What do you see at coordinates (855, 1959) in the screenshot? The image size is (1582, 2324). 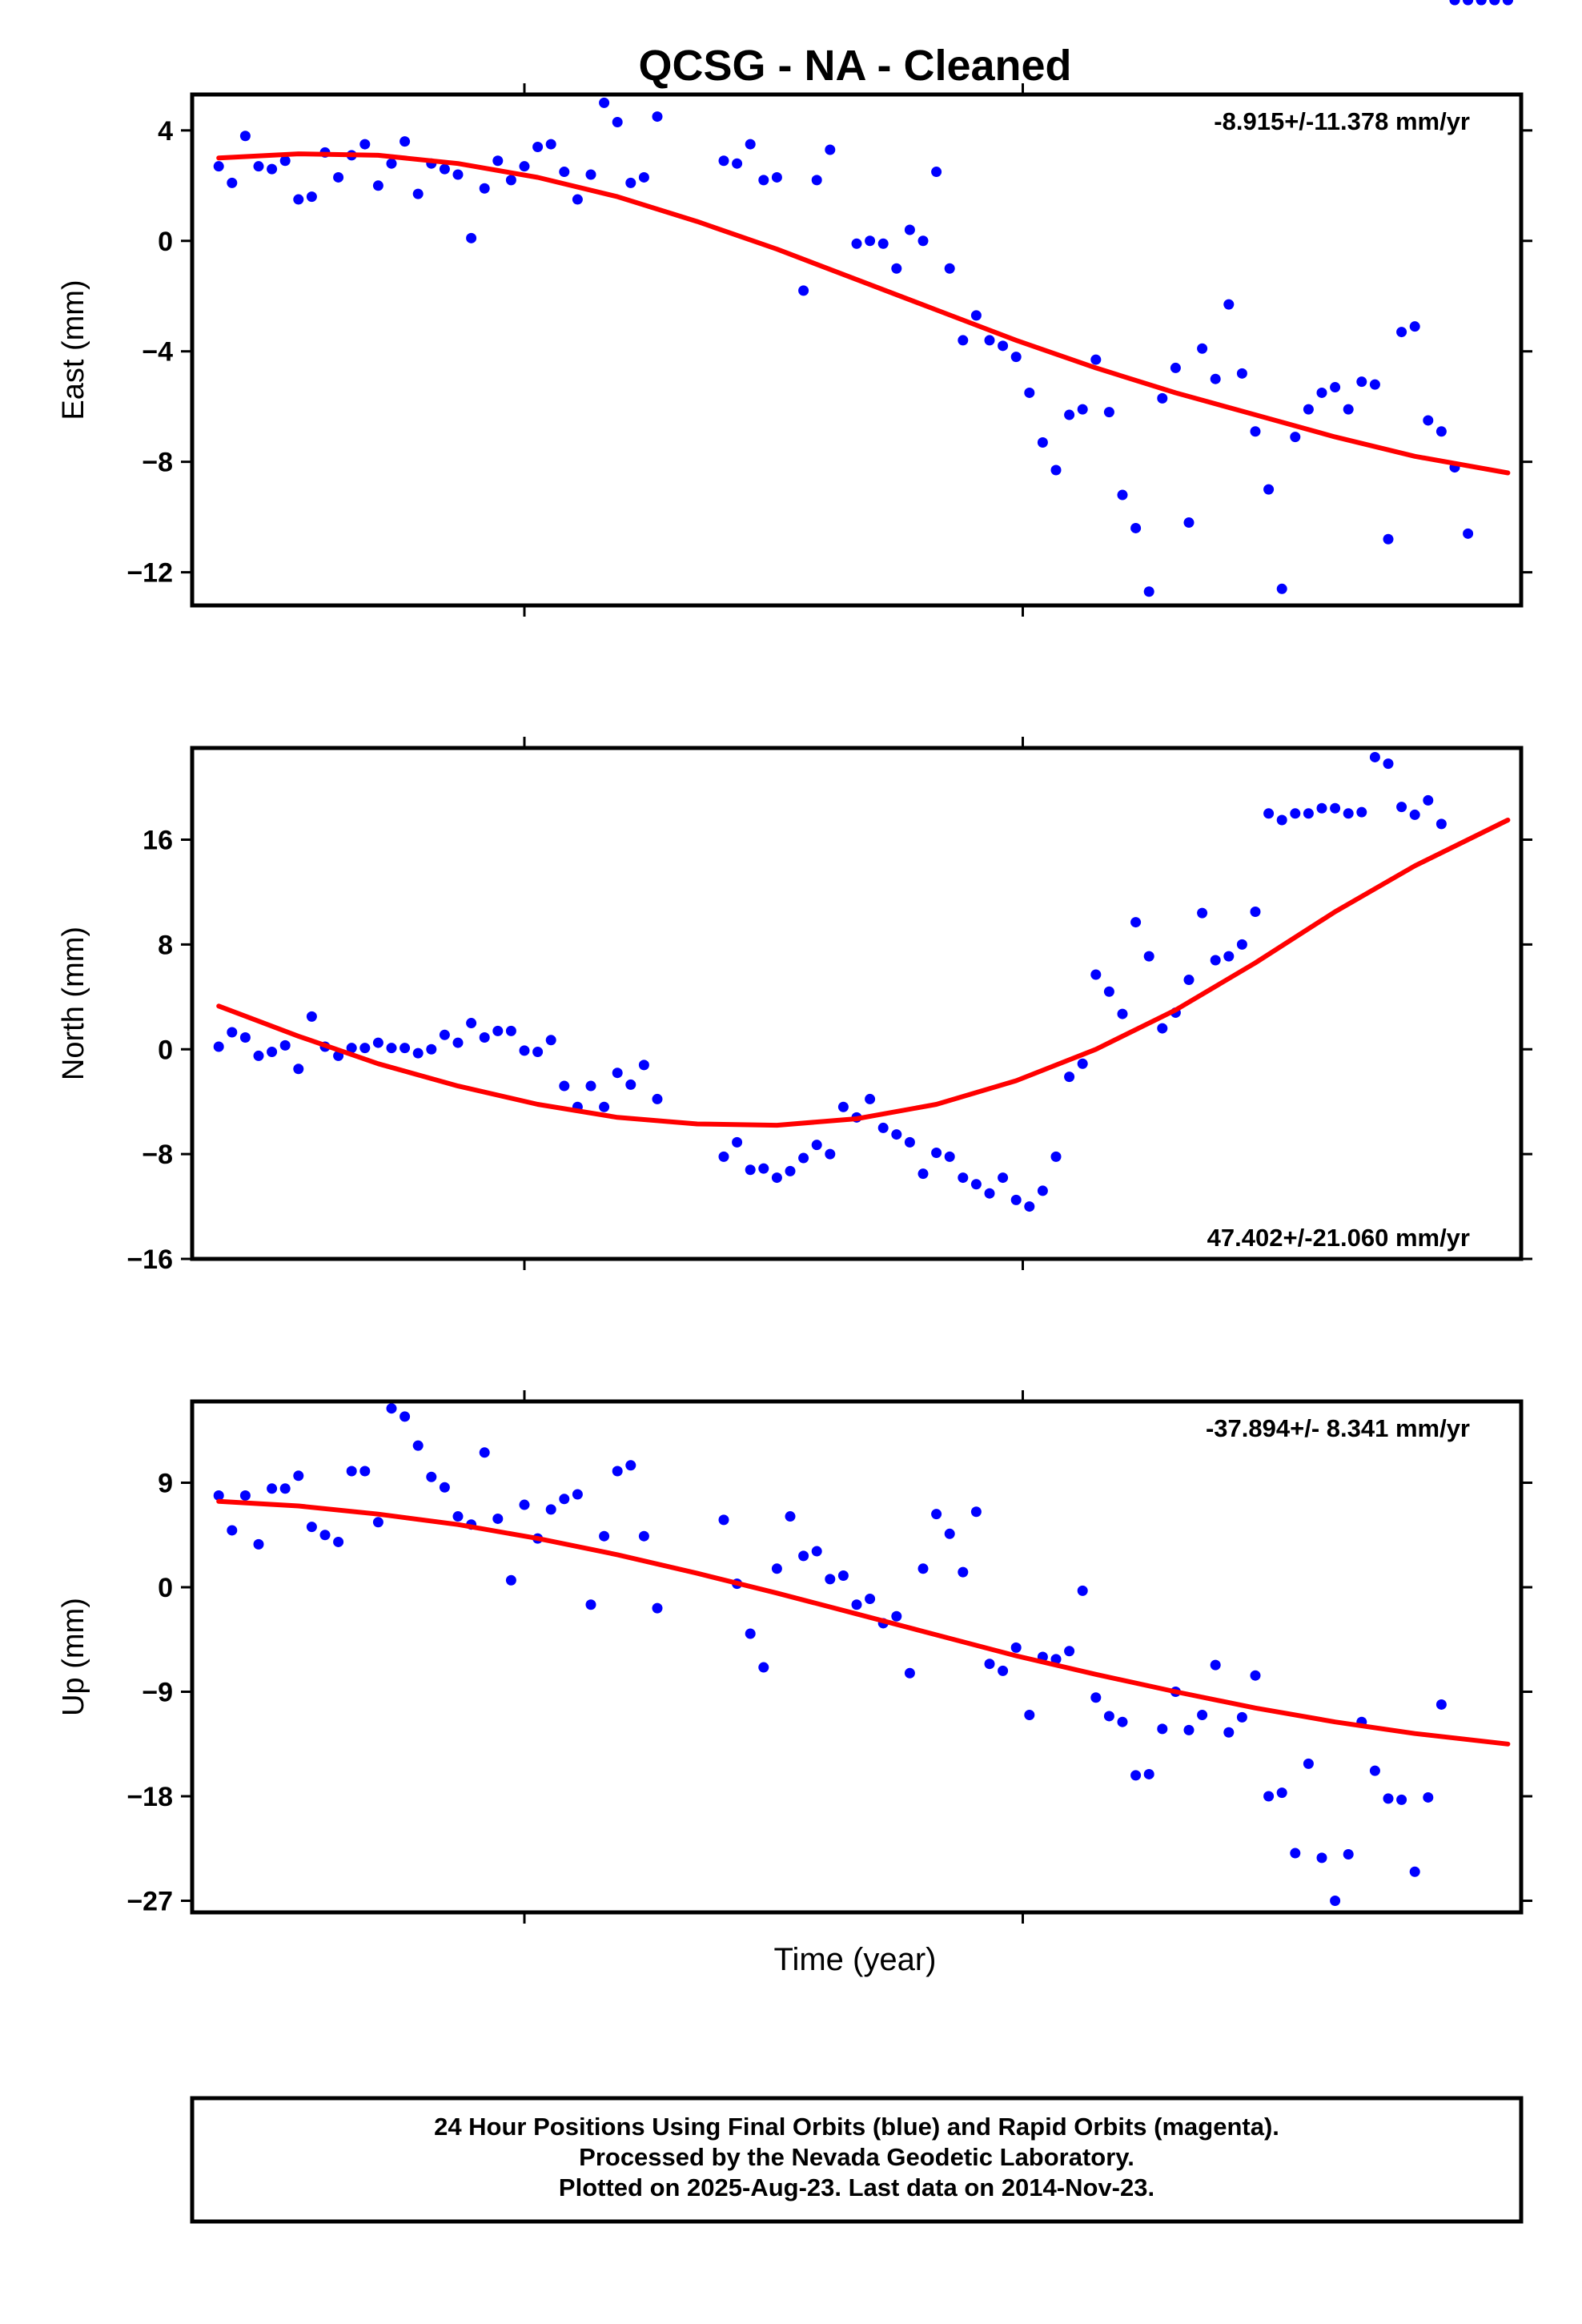 I see `x-axis-label: Time (year)` at bounding box center [855, 1959].